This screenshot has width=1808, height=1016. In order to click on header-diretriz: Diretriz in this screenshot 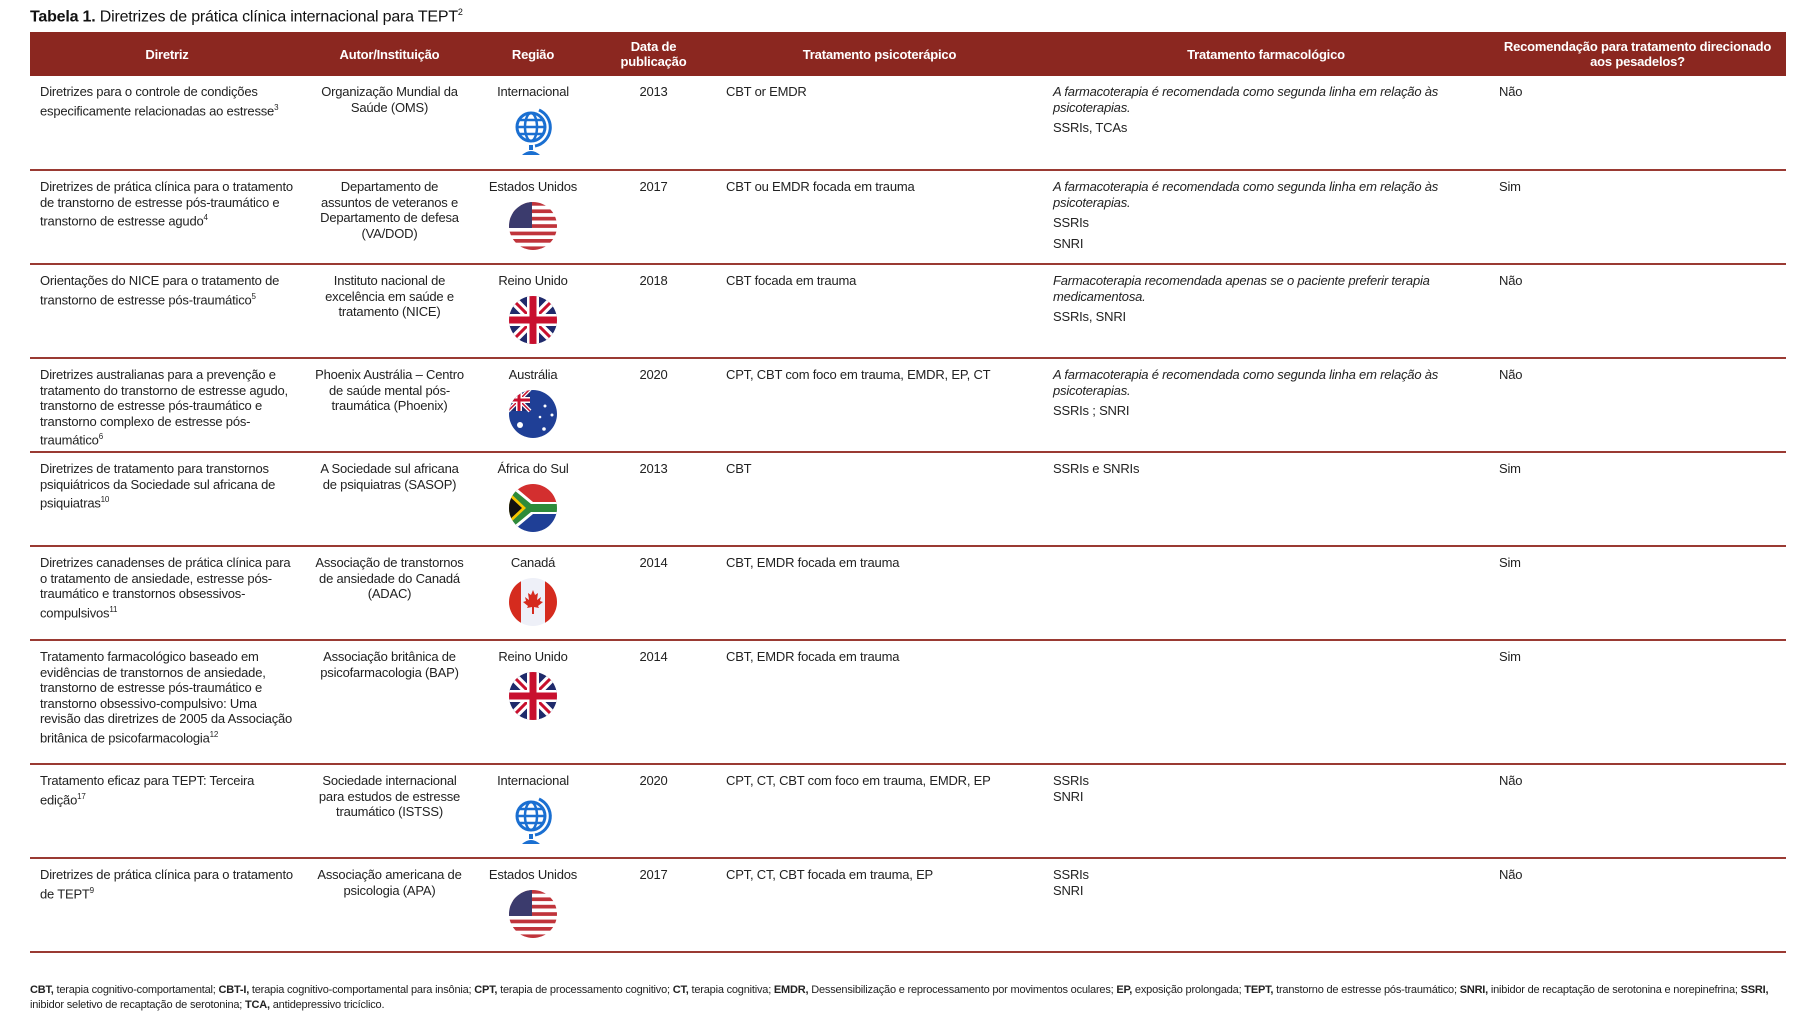, I will do `click(167, 54)`.